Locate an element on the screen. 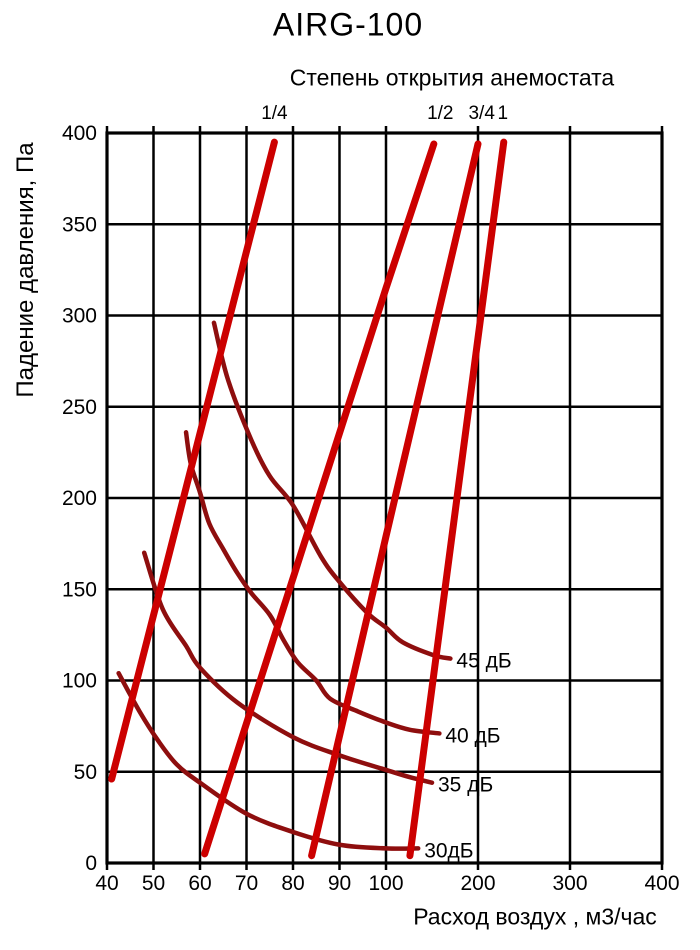 The width and height of the screenshot is (700, 950). y-tick-label: 100 is located at coordinates (79, 681).